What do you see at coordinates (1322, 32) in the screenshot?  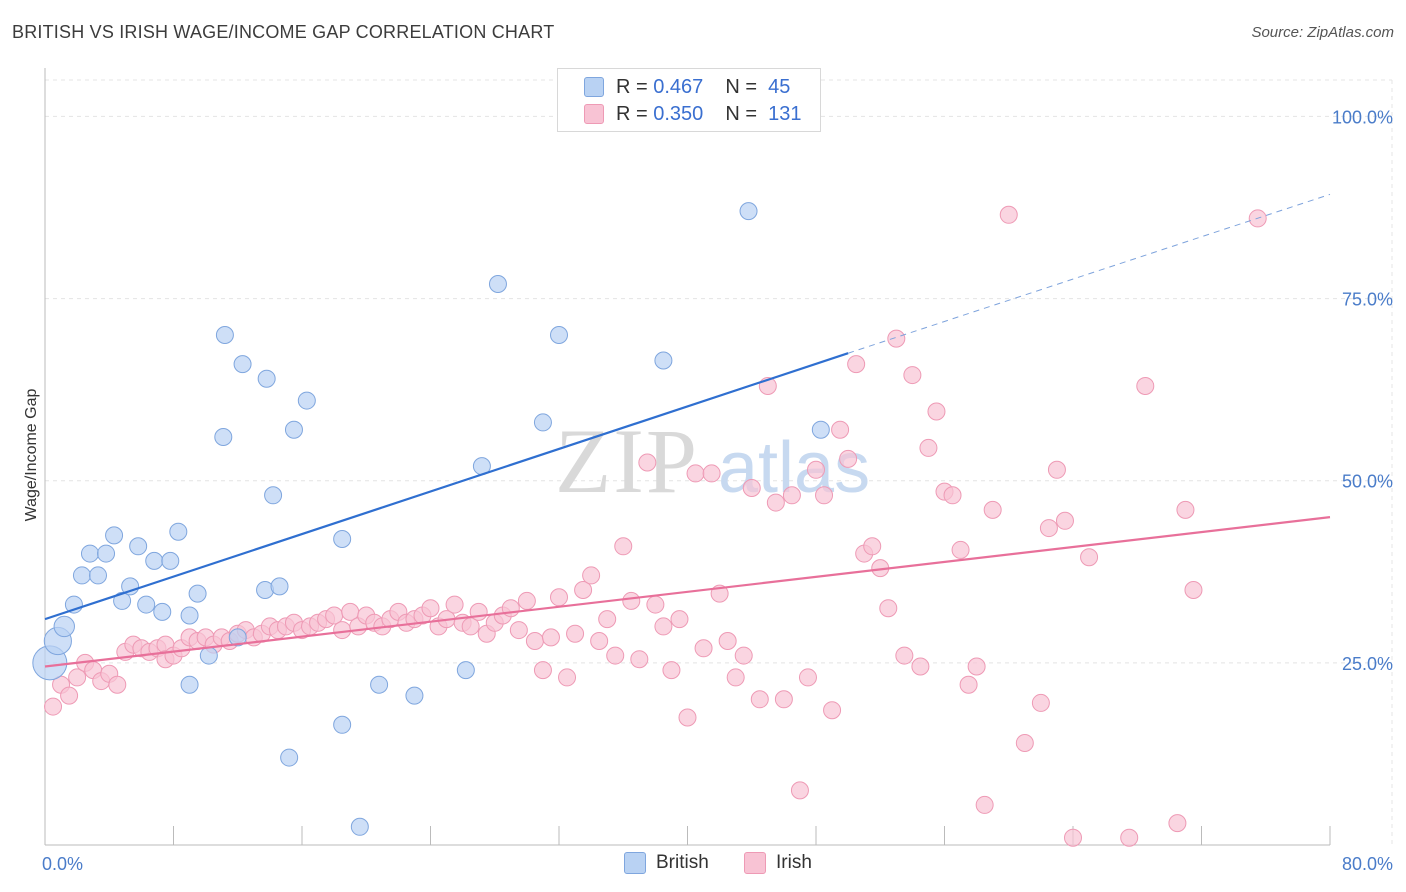 I see `chart-source: Source: ZipAtlas.com` at bounding box center [1322, 32].